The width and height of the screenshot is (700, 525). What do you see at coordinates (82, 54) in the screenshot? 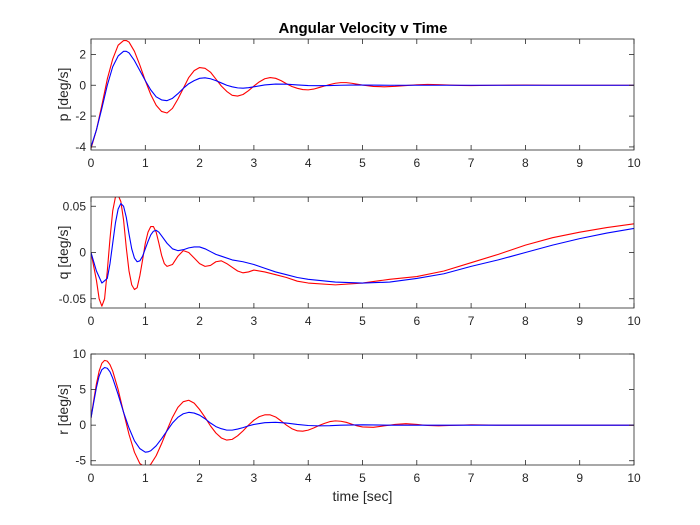
I see `y-tick-label: 2` at bounding box center [82, 54].